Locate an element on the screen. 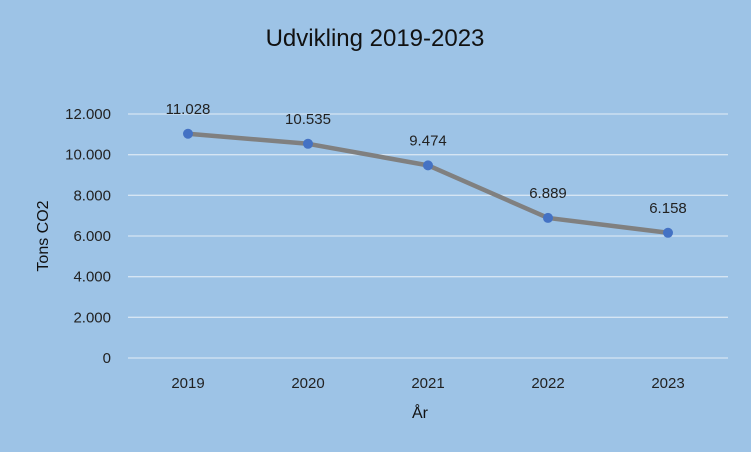 This screenshot has width=751, height=452. x-tick-label: 2021 is located at coordinates (427, 383).